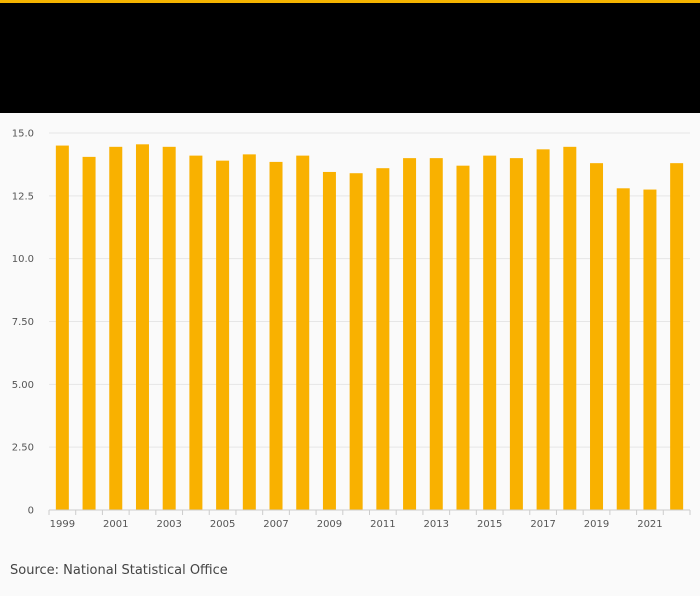 The width and height of the screenshot is (700, 596). I want to click on x-tick-label: 2009, so click(329, 524).